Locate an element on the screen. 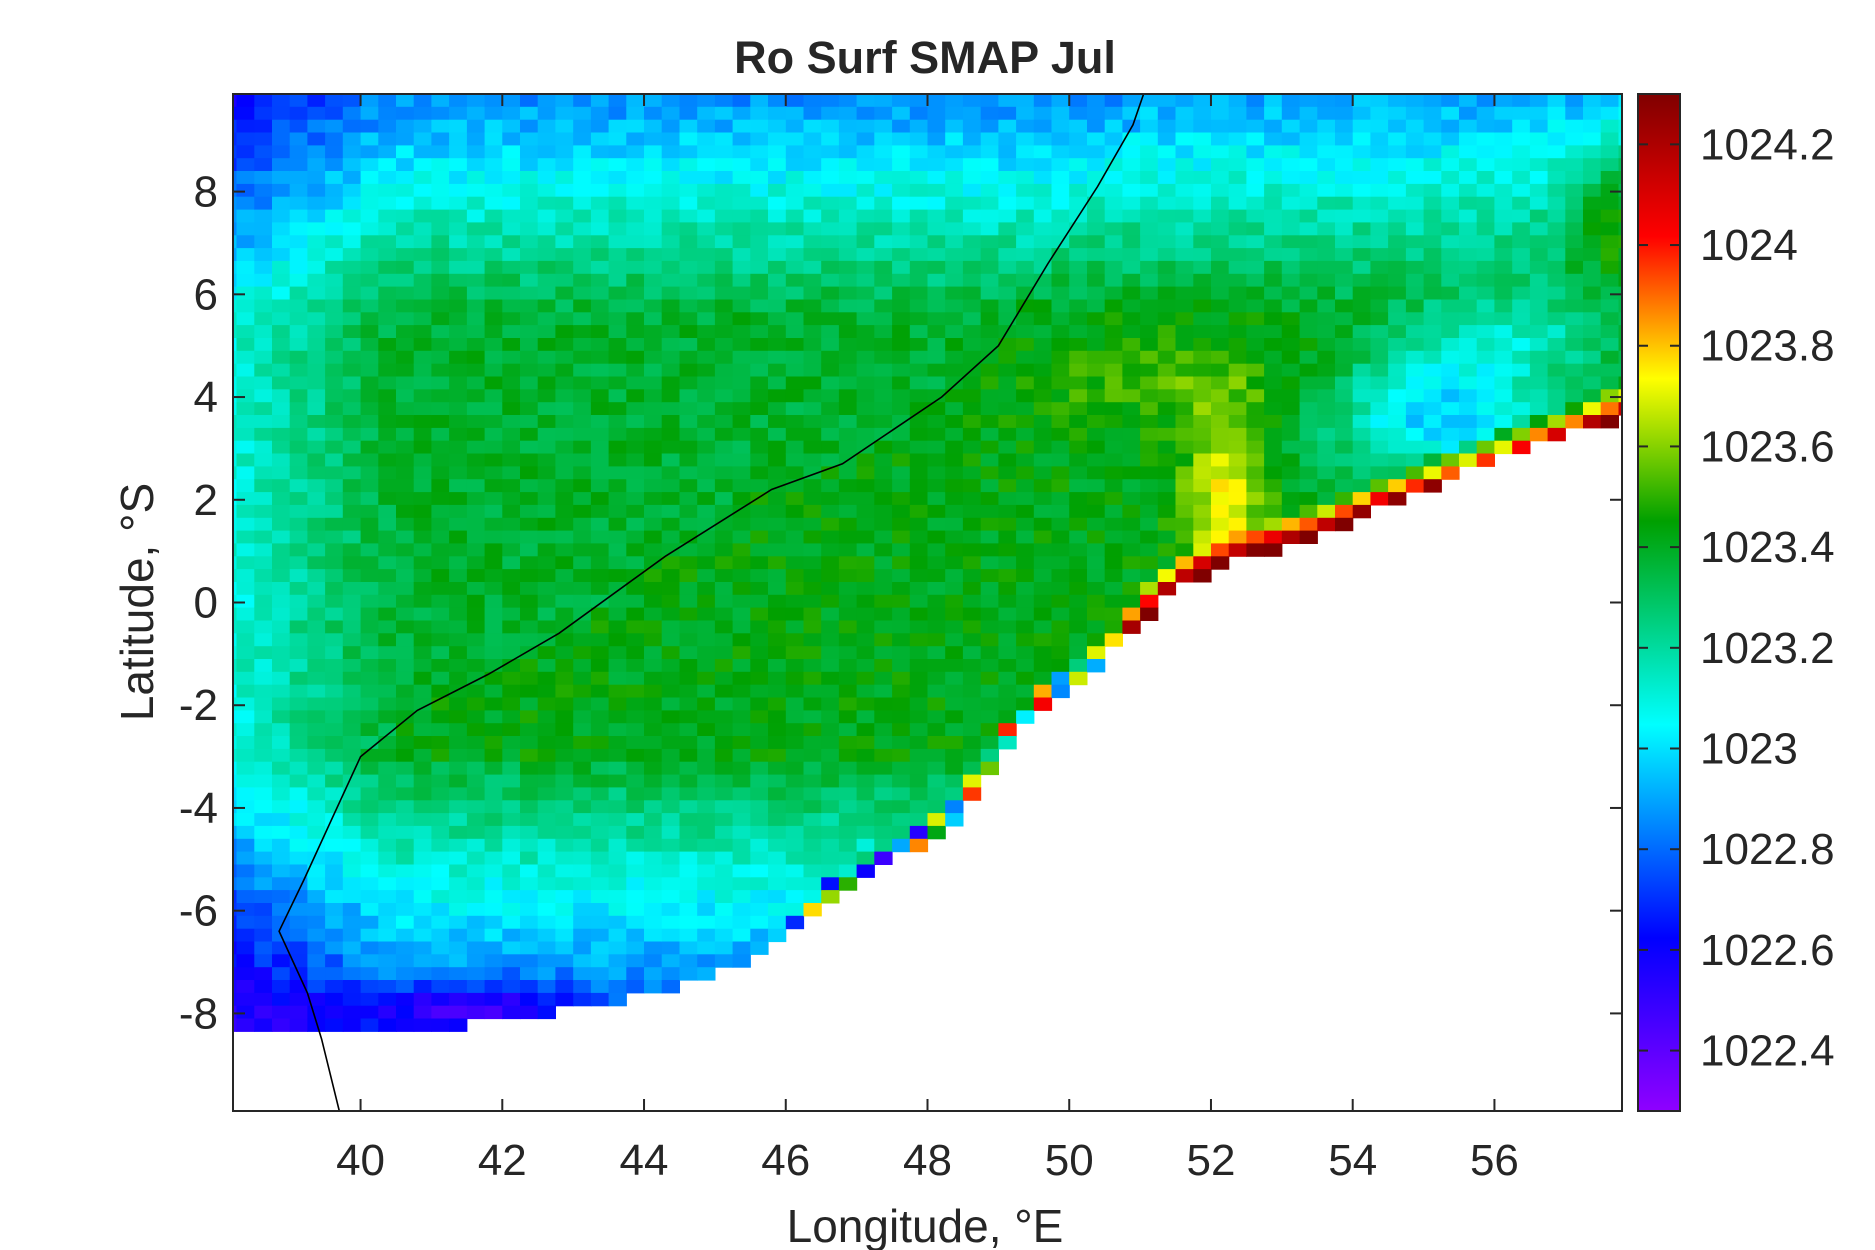  y-axis-label: Latitude, °S is located at coordinates (137, 602).